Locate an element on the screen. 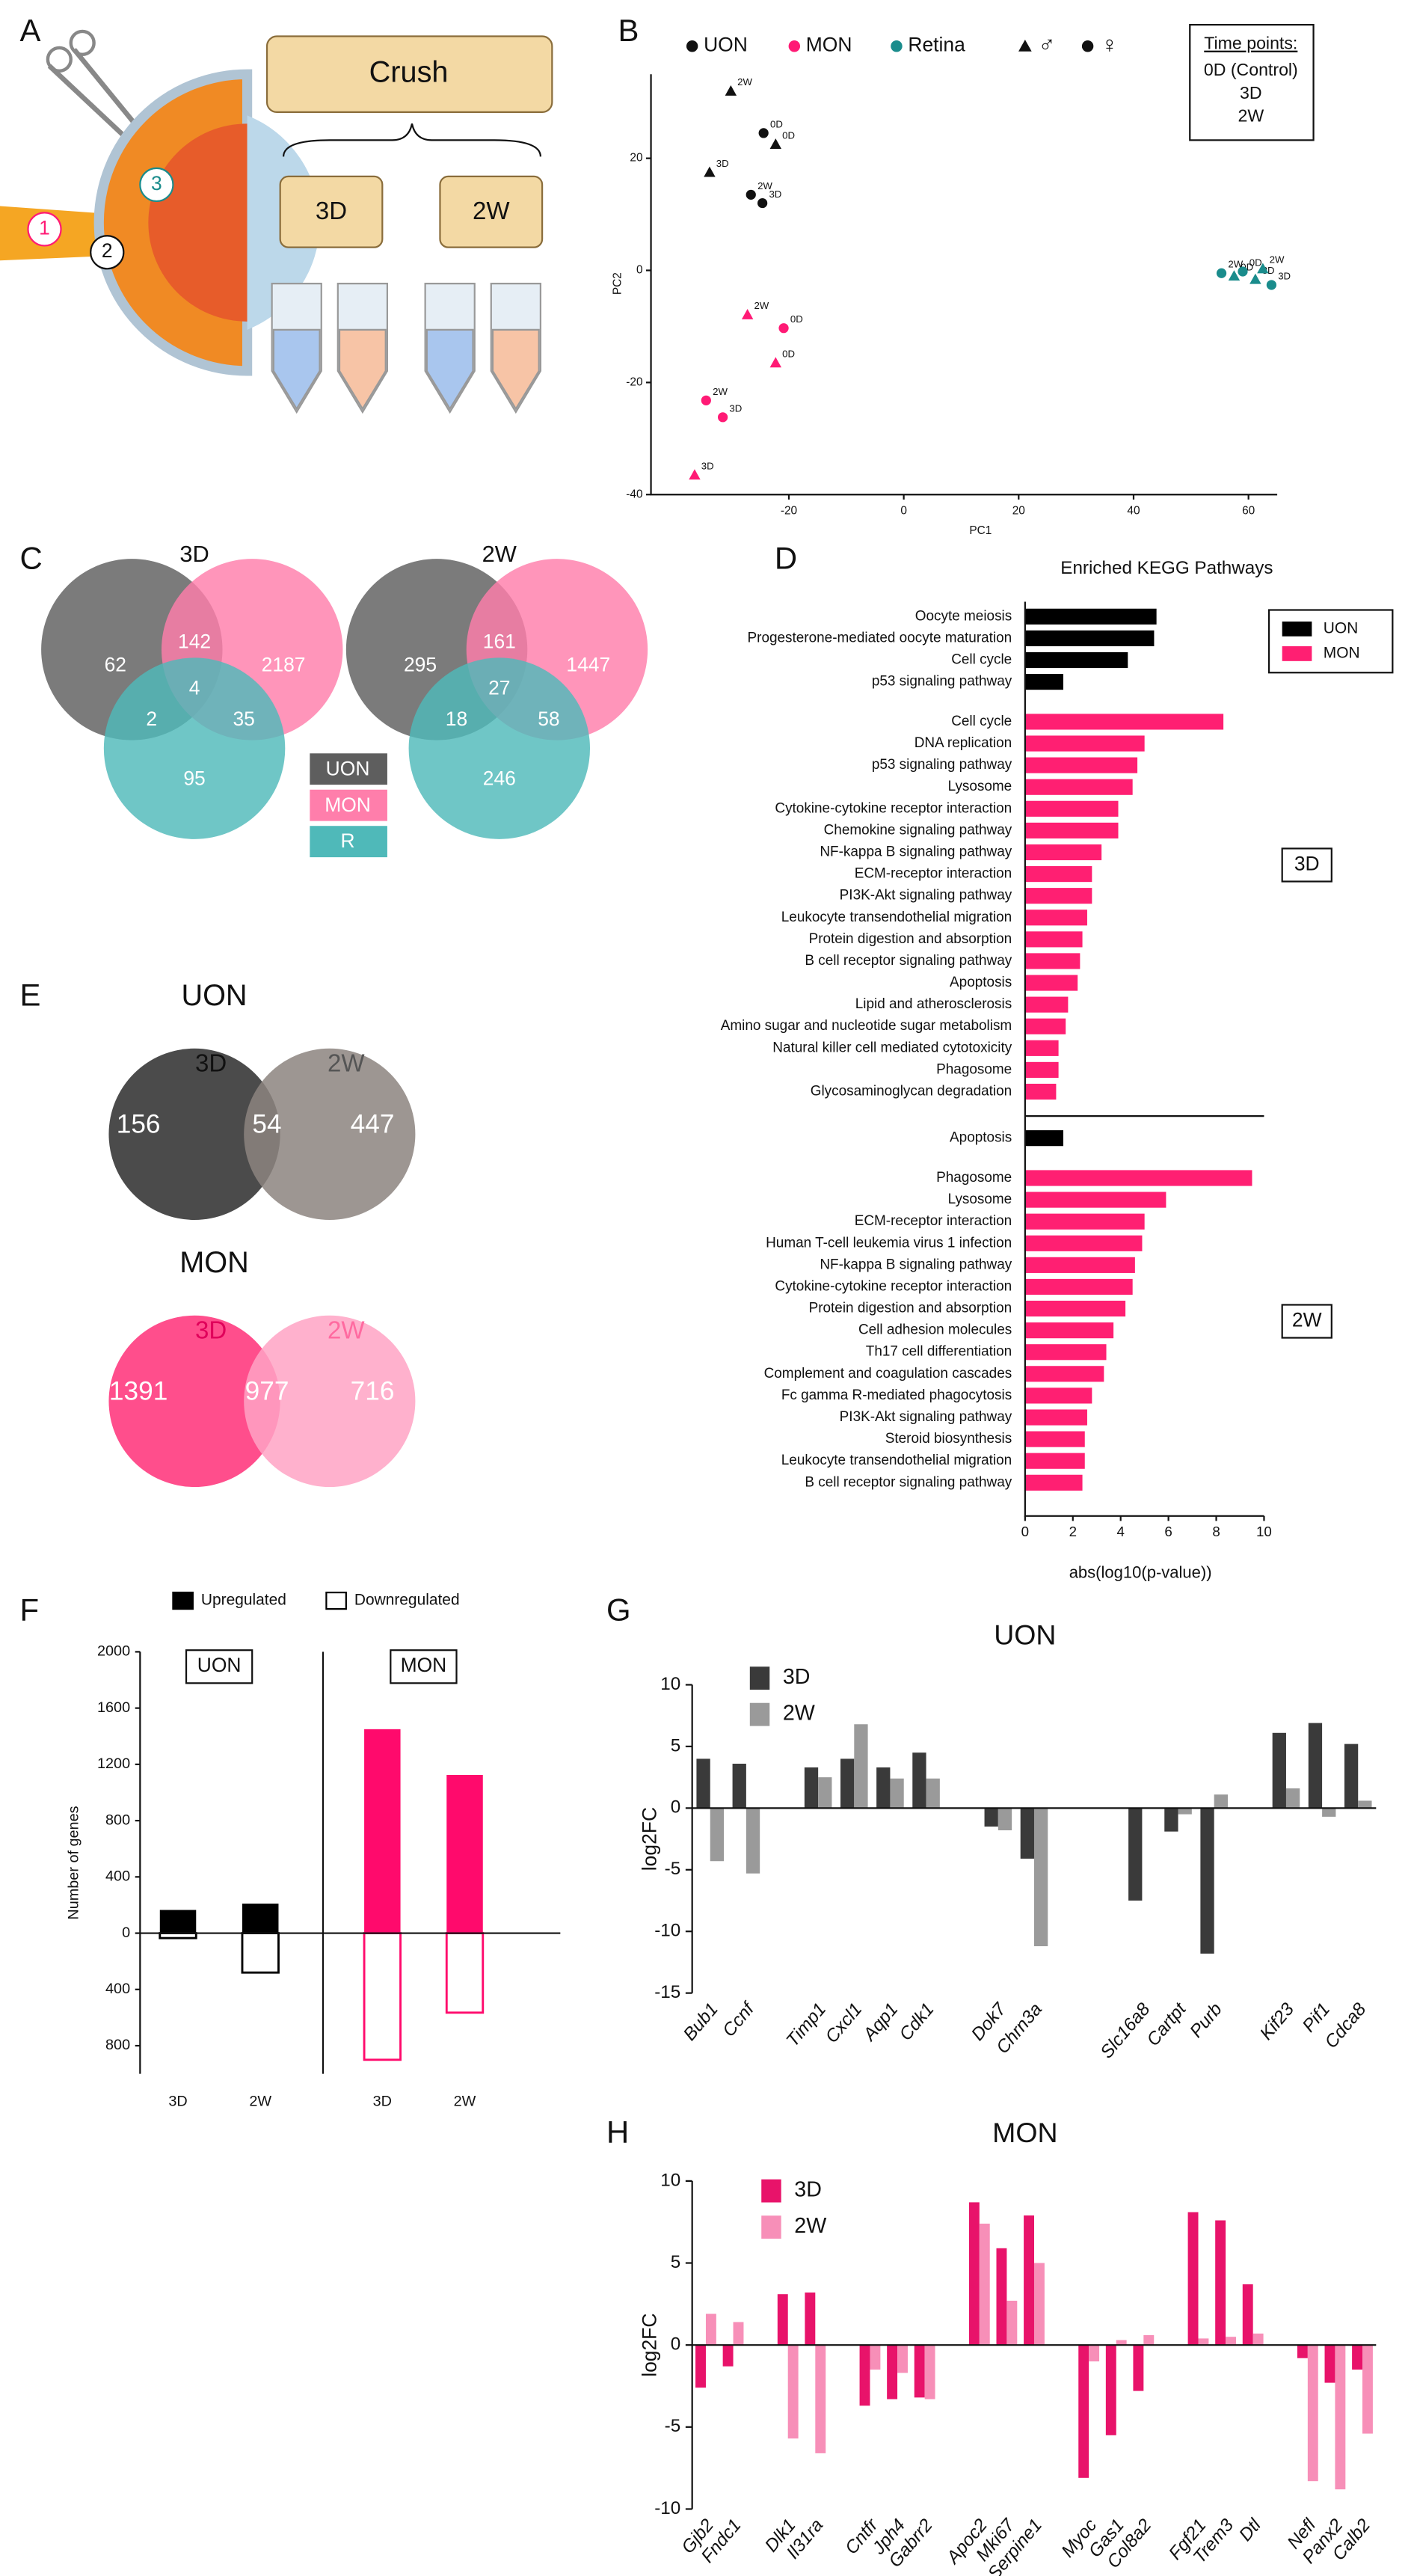  y-tick-label: -40 is located at coordinates (634, 494).